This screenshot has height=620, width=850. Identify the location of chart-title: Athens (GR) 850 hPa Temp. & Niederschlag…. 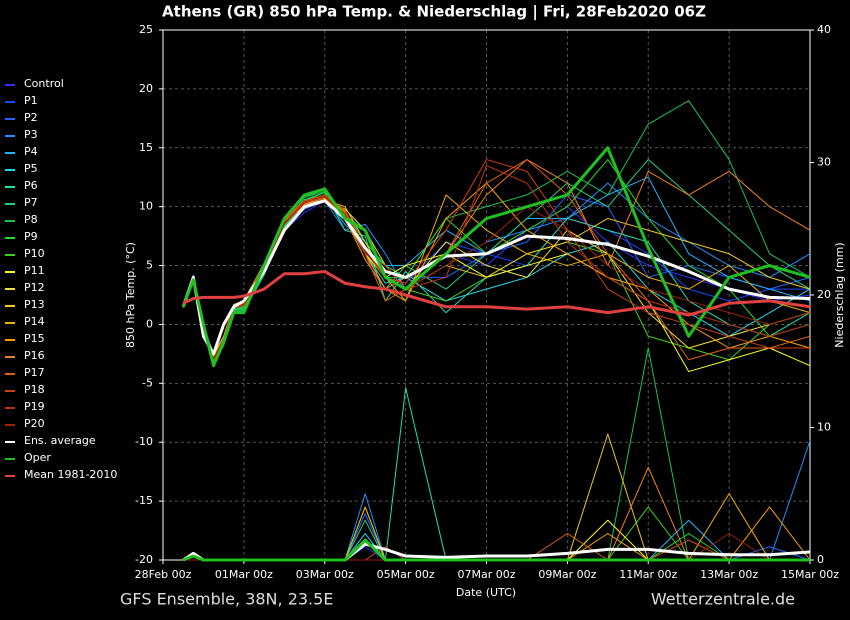
(434, 12).